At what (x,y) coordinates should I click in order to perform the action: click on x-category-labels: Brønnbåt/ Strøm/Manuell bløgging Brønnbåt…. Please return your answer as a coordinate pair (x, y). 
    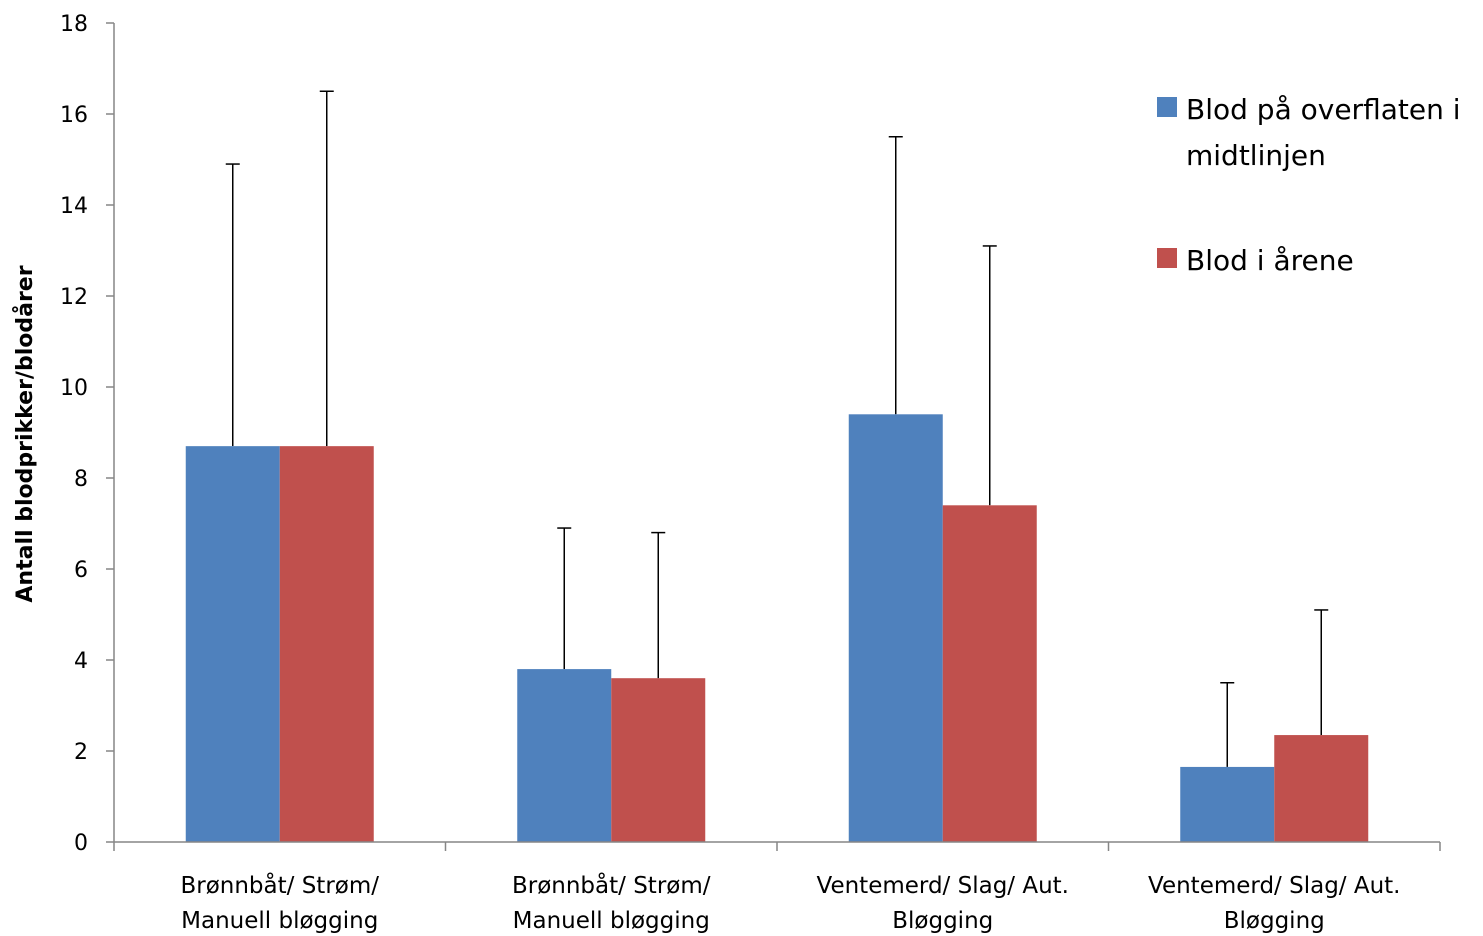
    Looking at the image, I should click on (790, 902).